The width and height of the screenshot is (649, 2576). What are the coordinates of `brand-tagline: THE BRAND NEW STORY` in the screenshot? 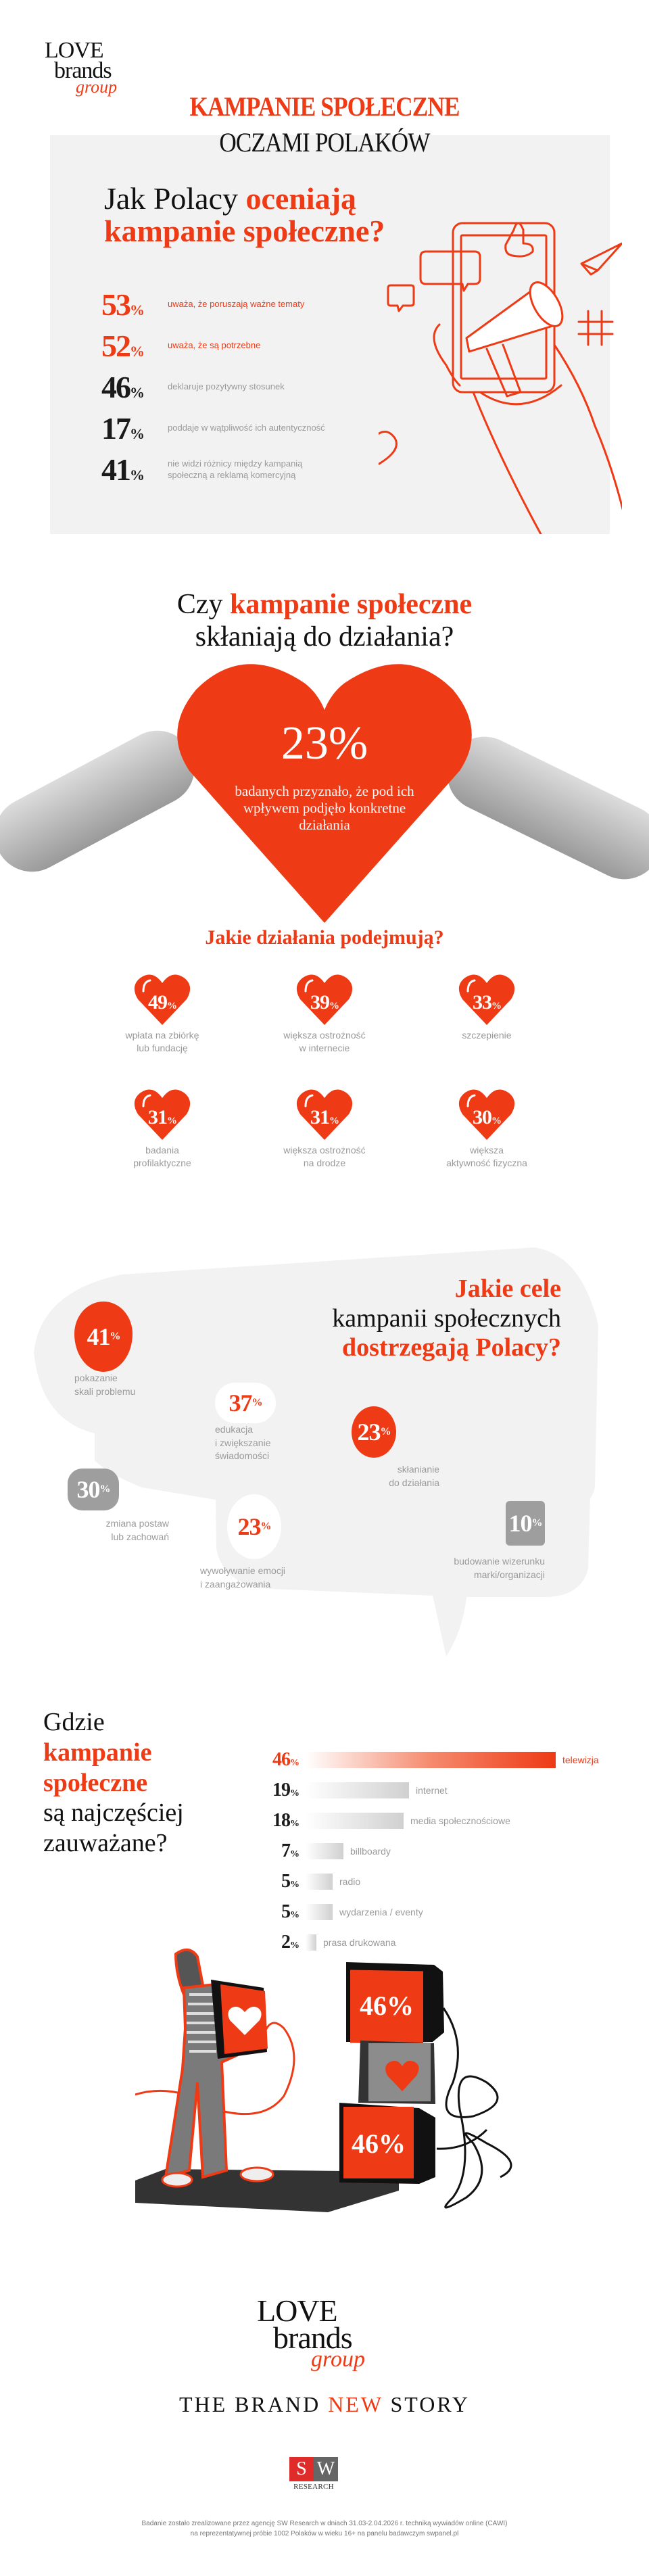 It's located at (324, 2404).